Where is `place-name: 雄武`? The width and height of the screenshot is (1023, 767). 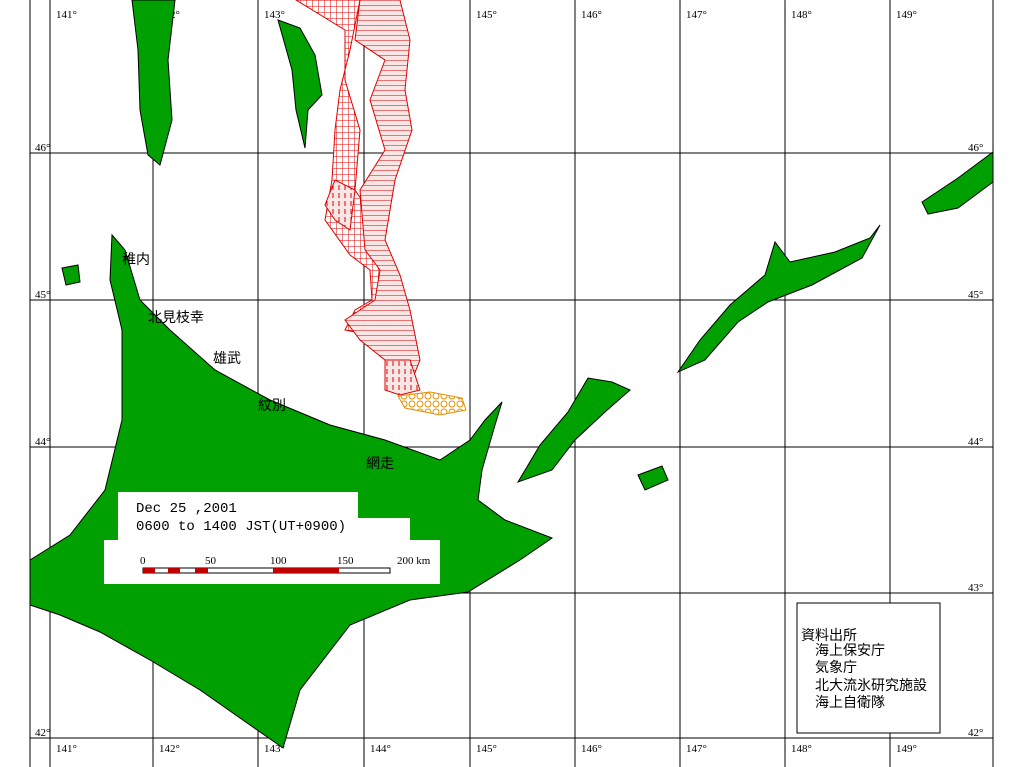 place-name: 雄武 is located at coordinates (227, 359).